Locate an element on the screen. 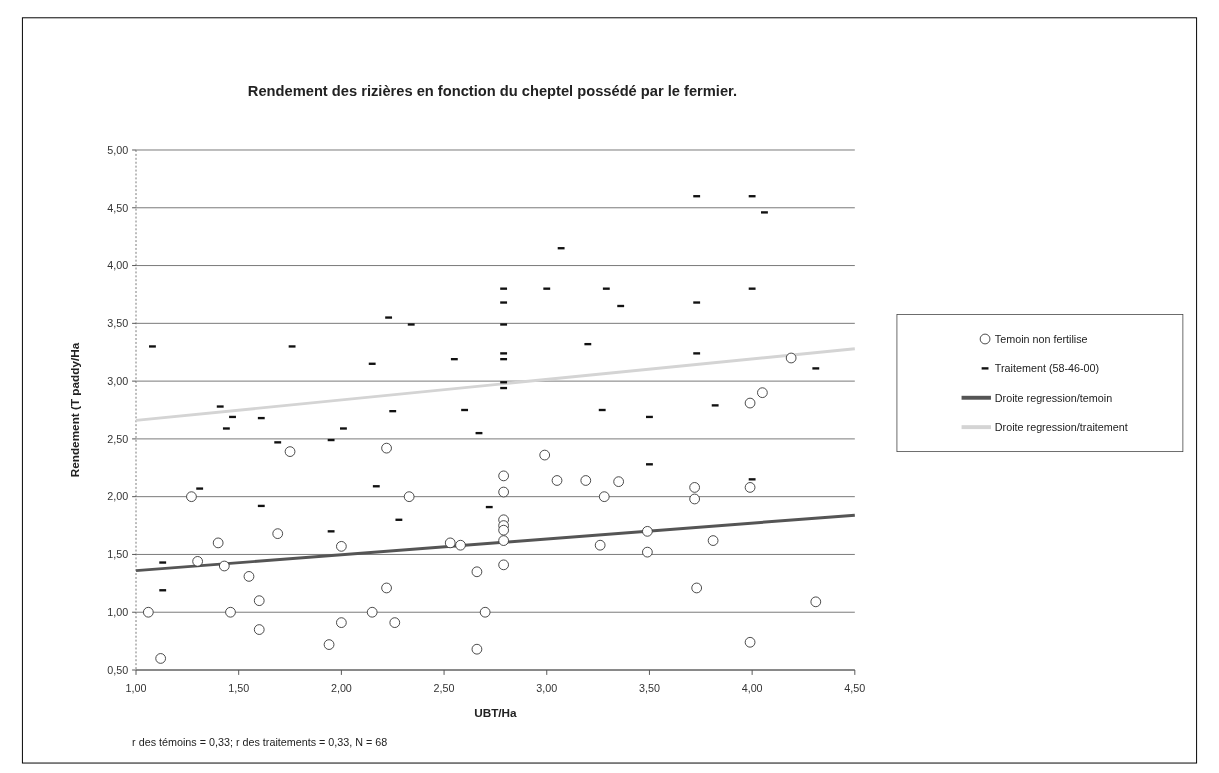  y-tick-label: 3,00 is located at coordinates (118, 380).